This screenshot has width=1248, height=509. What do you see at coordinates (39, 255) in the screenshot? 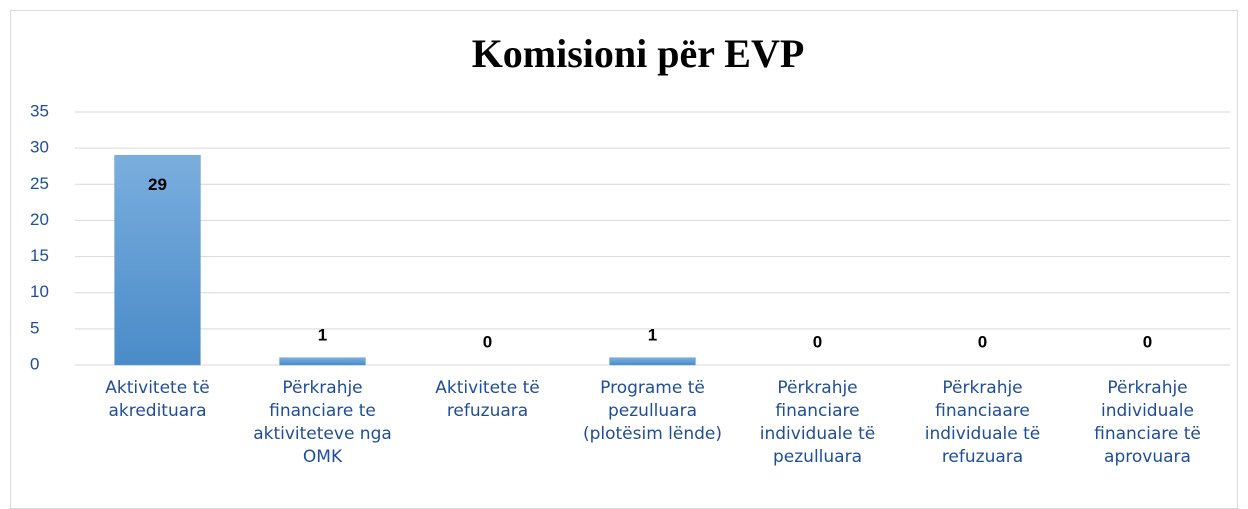
I see `y-tick-label: 15` at bounding box center [39, 255].